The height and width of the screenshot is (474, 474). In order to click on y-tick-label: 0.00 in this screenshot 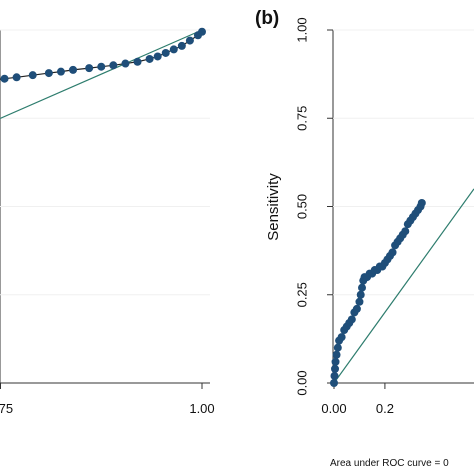, I will do `click(301, 382)`.